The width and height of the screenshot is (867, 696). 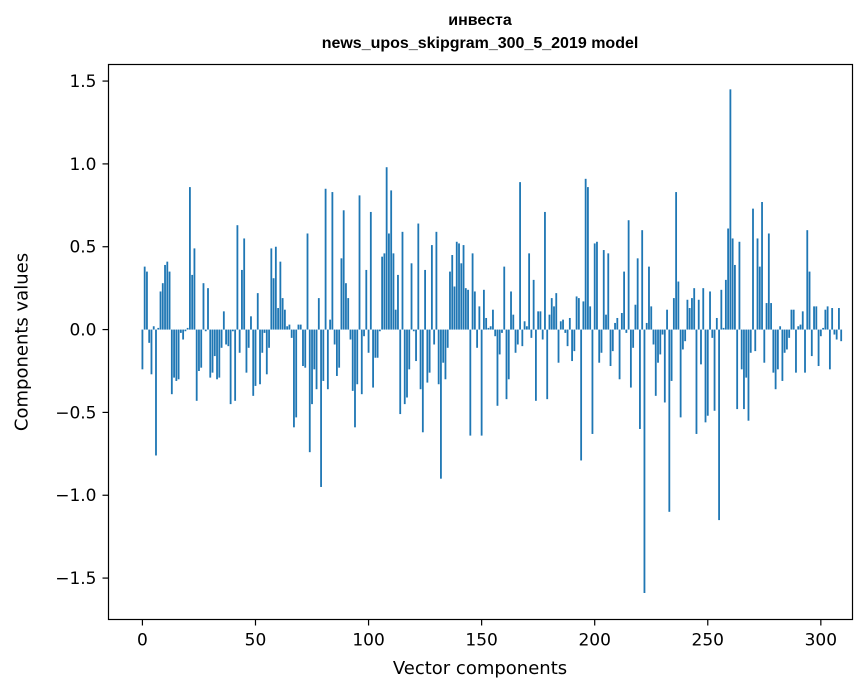 I want to click on y-tick-label: −0.5, so click(x=75, y=413).